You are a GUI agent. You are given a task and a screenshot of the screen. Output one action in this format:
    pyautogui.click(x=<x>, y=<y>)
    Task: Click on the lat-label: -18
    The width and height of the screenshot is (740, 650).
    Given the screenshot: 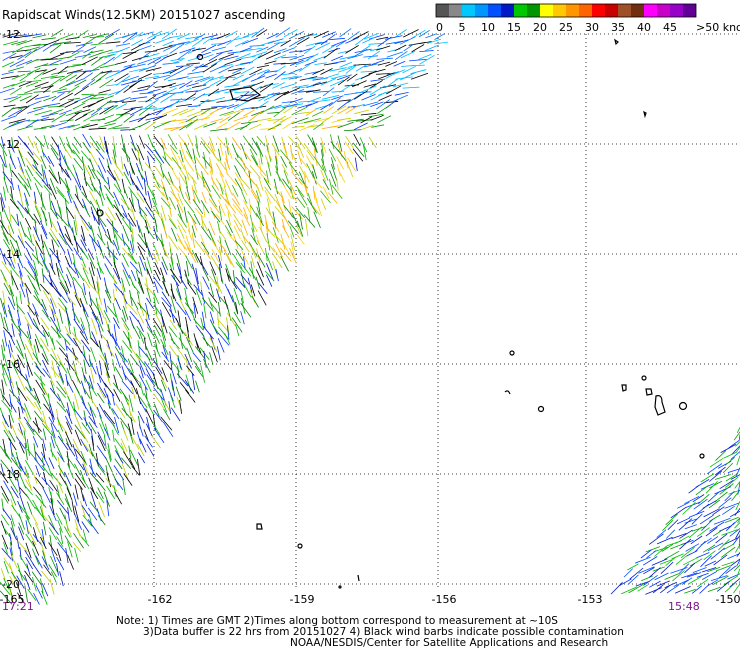 What is the action you would take?
    pyautogui.click(x=11, y=474)
    